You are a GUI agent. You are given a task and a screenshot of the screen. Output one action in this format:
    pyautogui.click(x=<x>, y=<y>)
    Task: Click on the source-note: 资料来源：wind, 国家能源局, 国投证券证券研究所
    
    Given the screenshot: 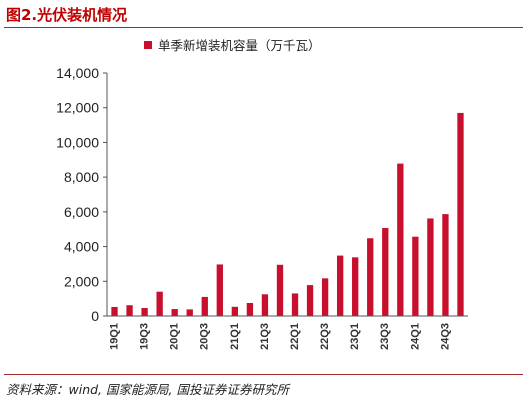 What is the action you would take?
    pyautogui.click(x=147, y=389)
    